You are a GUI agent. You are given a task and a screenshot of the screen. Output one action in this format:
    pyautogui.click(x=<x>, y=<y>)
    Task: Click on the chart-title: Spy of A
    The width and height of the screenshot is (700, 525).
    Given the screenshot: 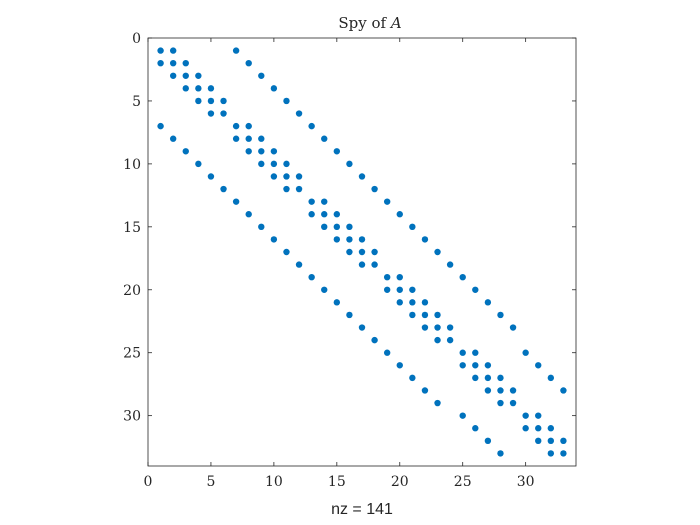 What is the action you would take?
    pyautogui.click(x=369, y=23)
    